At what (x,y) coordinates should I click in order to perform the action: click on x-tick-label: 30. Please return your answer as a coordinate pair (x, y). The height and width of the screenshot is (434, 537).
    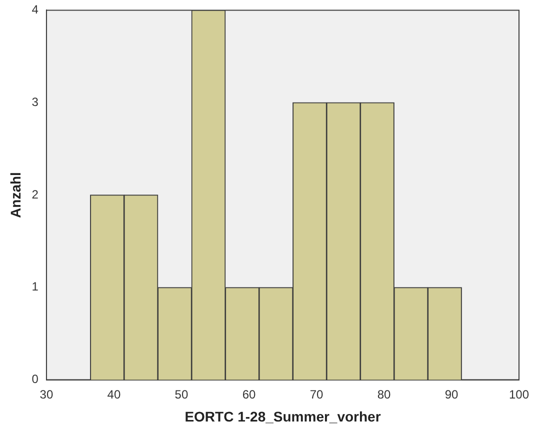
    Looking at the image, I should click on (47, 394).